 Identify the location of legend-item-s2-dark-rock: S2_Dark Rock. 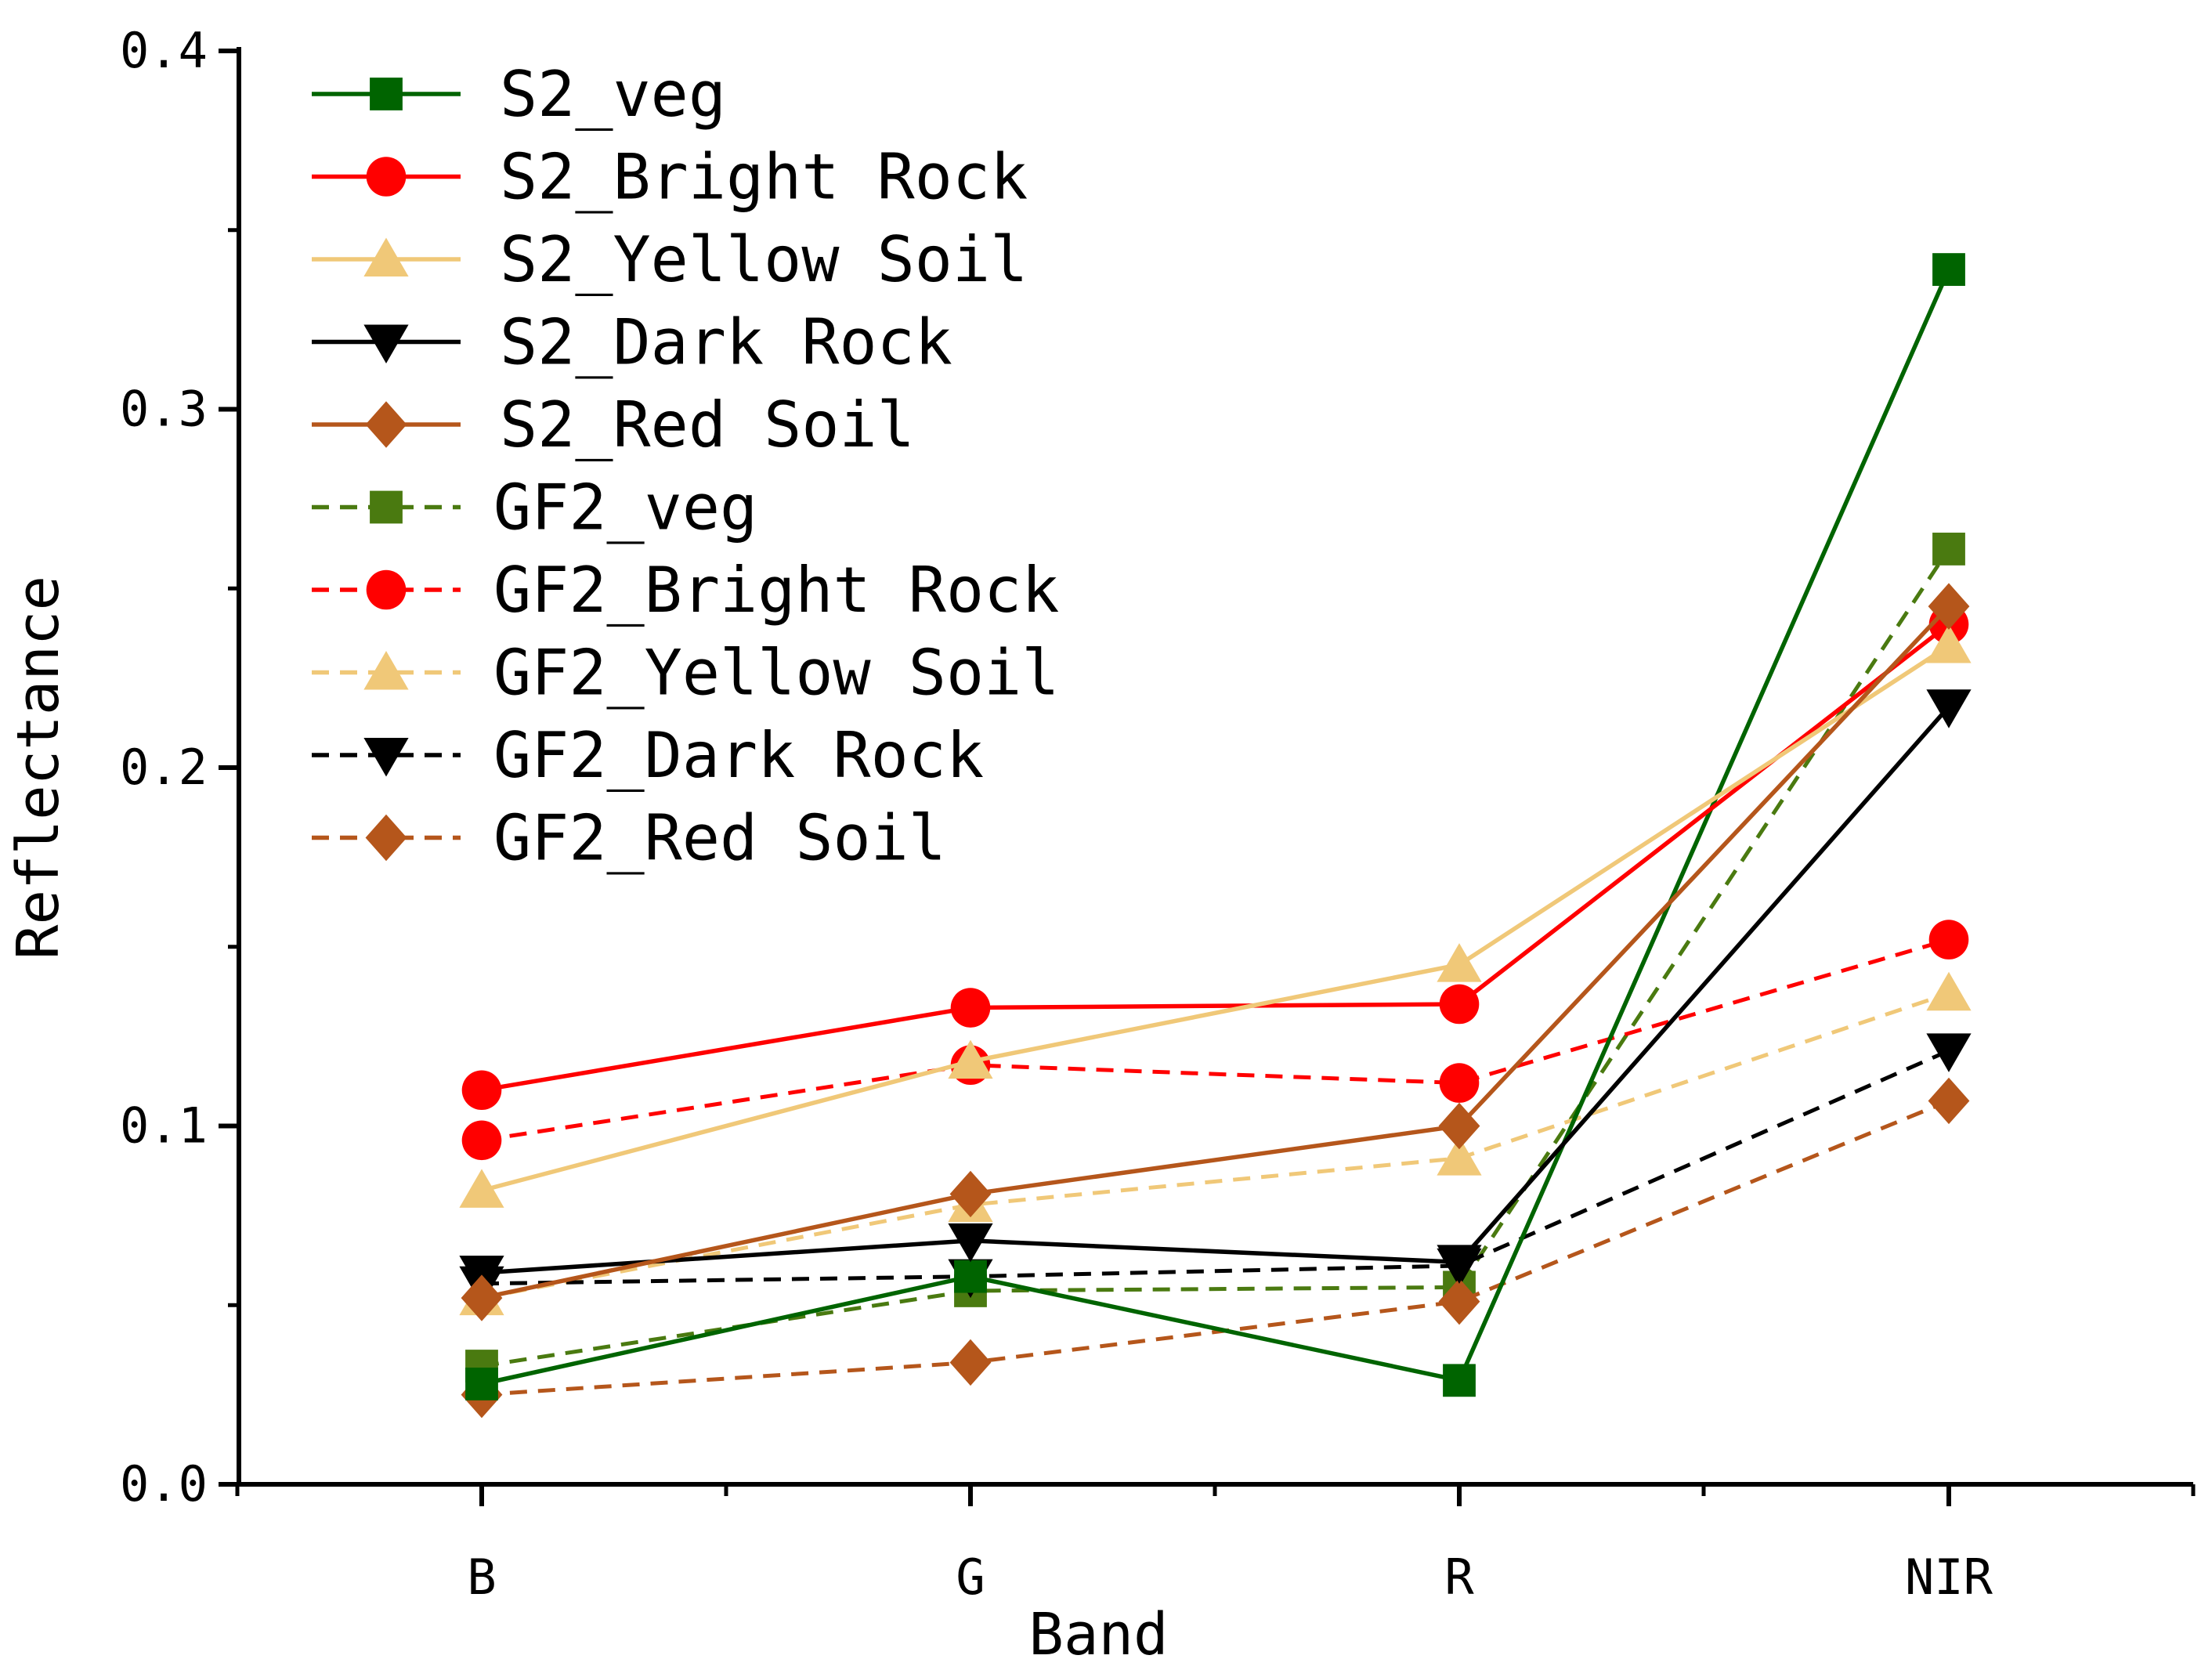
(632, 342).